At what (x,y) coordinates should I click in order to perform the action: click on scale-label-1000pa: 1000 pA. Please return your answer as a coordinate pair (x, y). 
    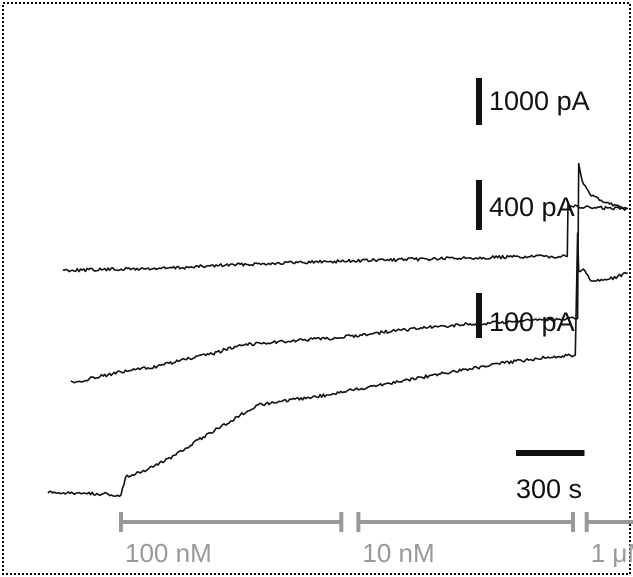
    Looking at the image, I should click on (539, 101).